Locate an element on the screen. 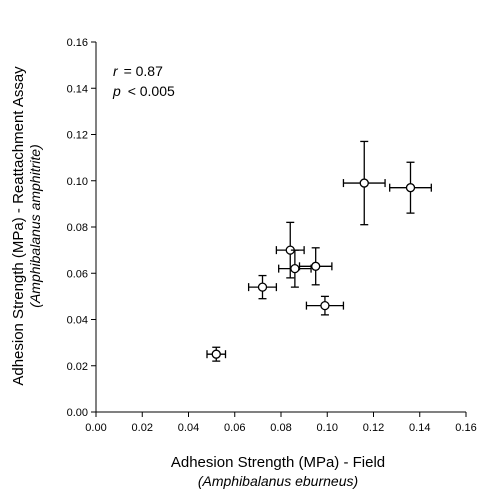 The width and height of the screenshot is (492, 504). y-tick-label: 0.14 is located at coordinates (77, 89).